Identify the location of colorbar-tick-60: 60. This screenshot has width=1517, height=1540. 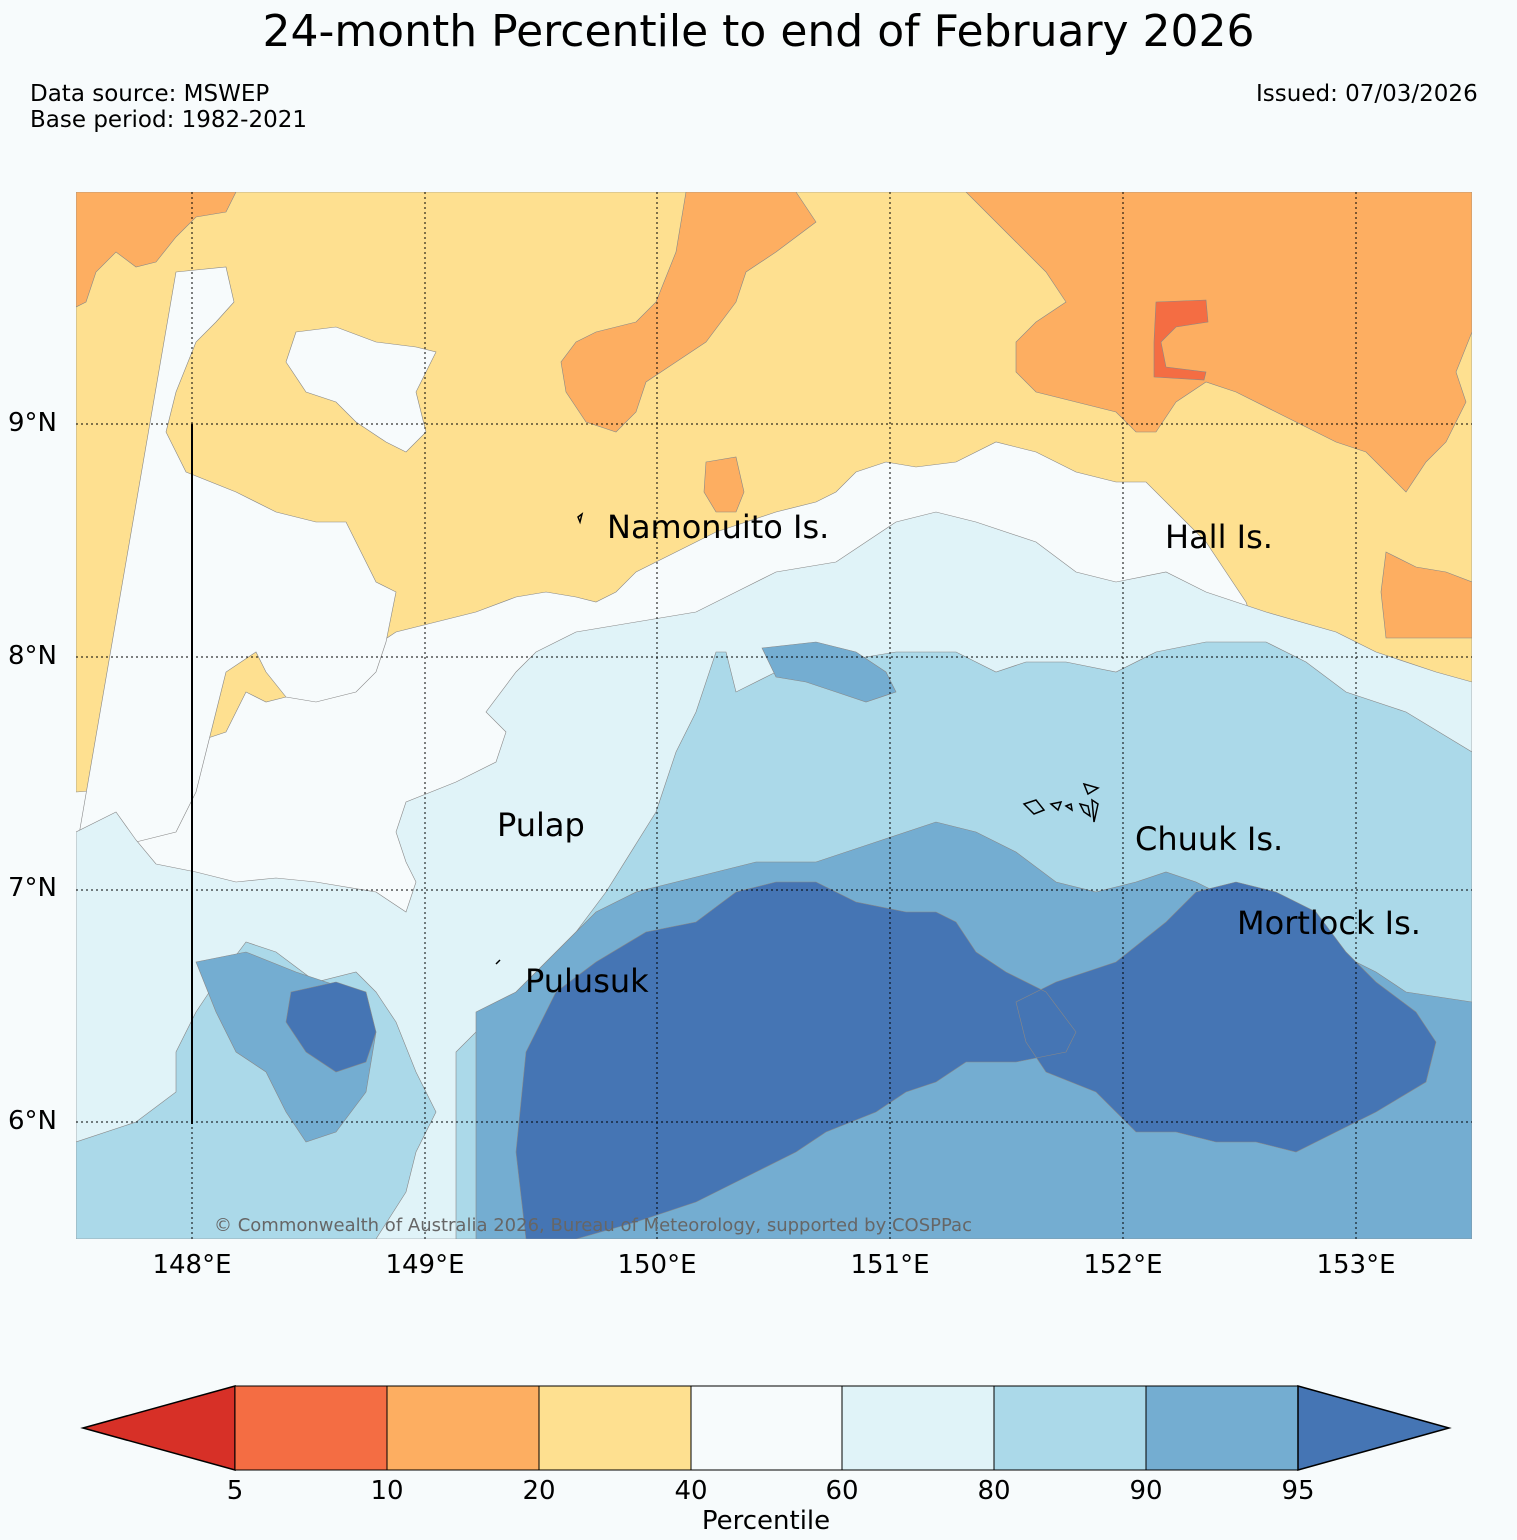
(842, 1491).